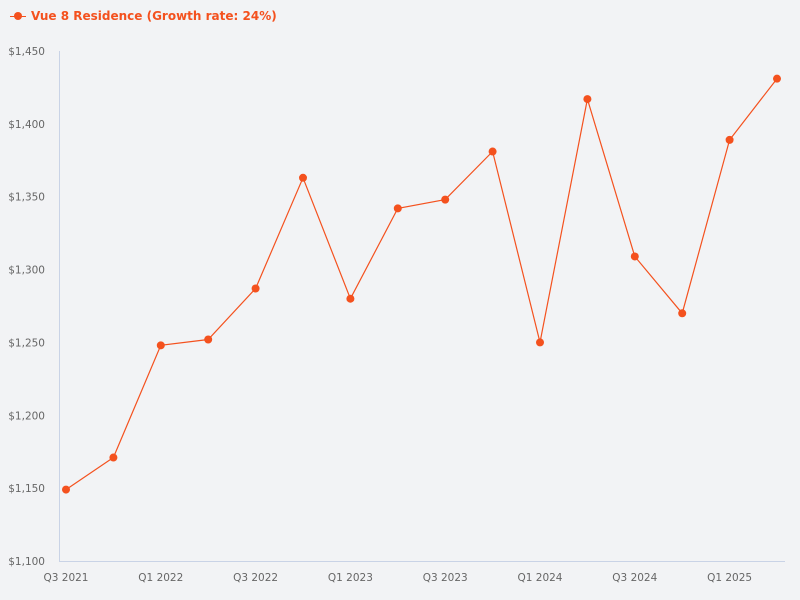 The height and width of the screenshot is (600, 800). Describe the element at coordinates (445, 578) in the screenshot. I see `x-tick-label: Q3 2023` at that location.